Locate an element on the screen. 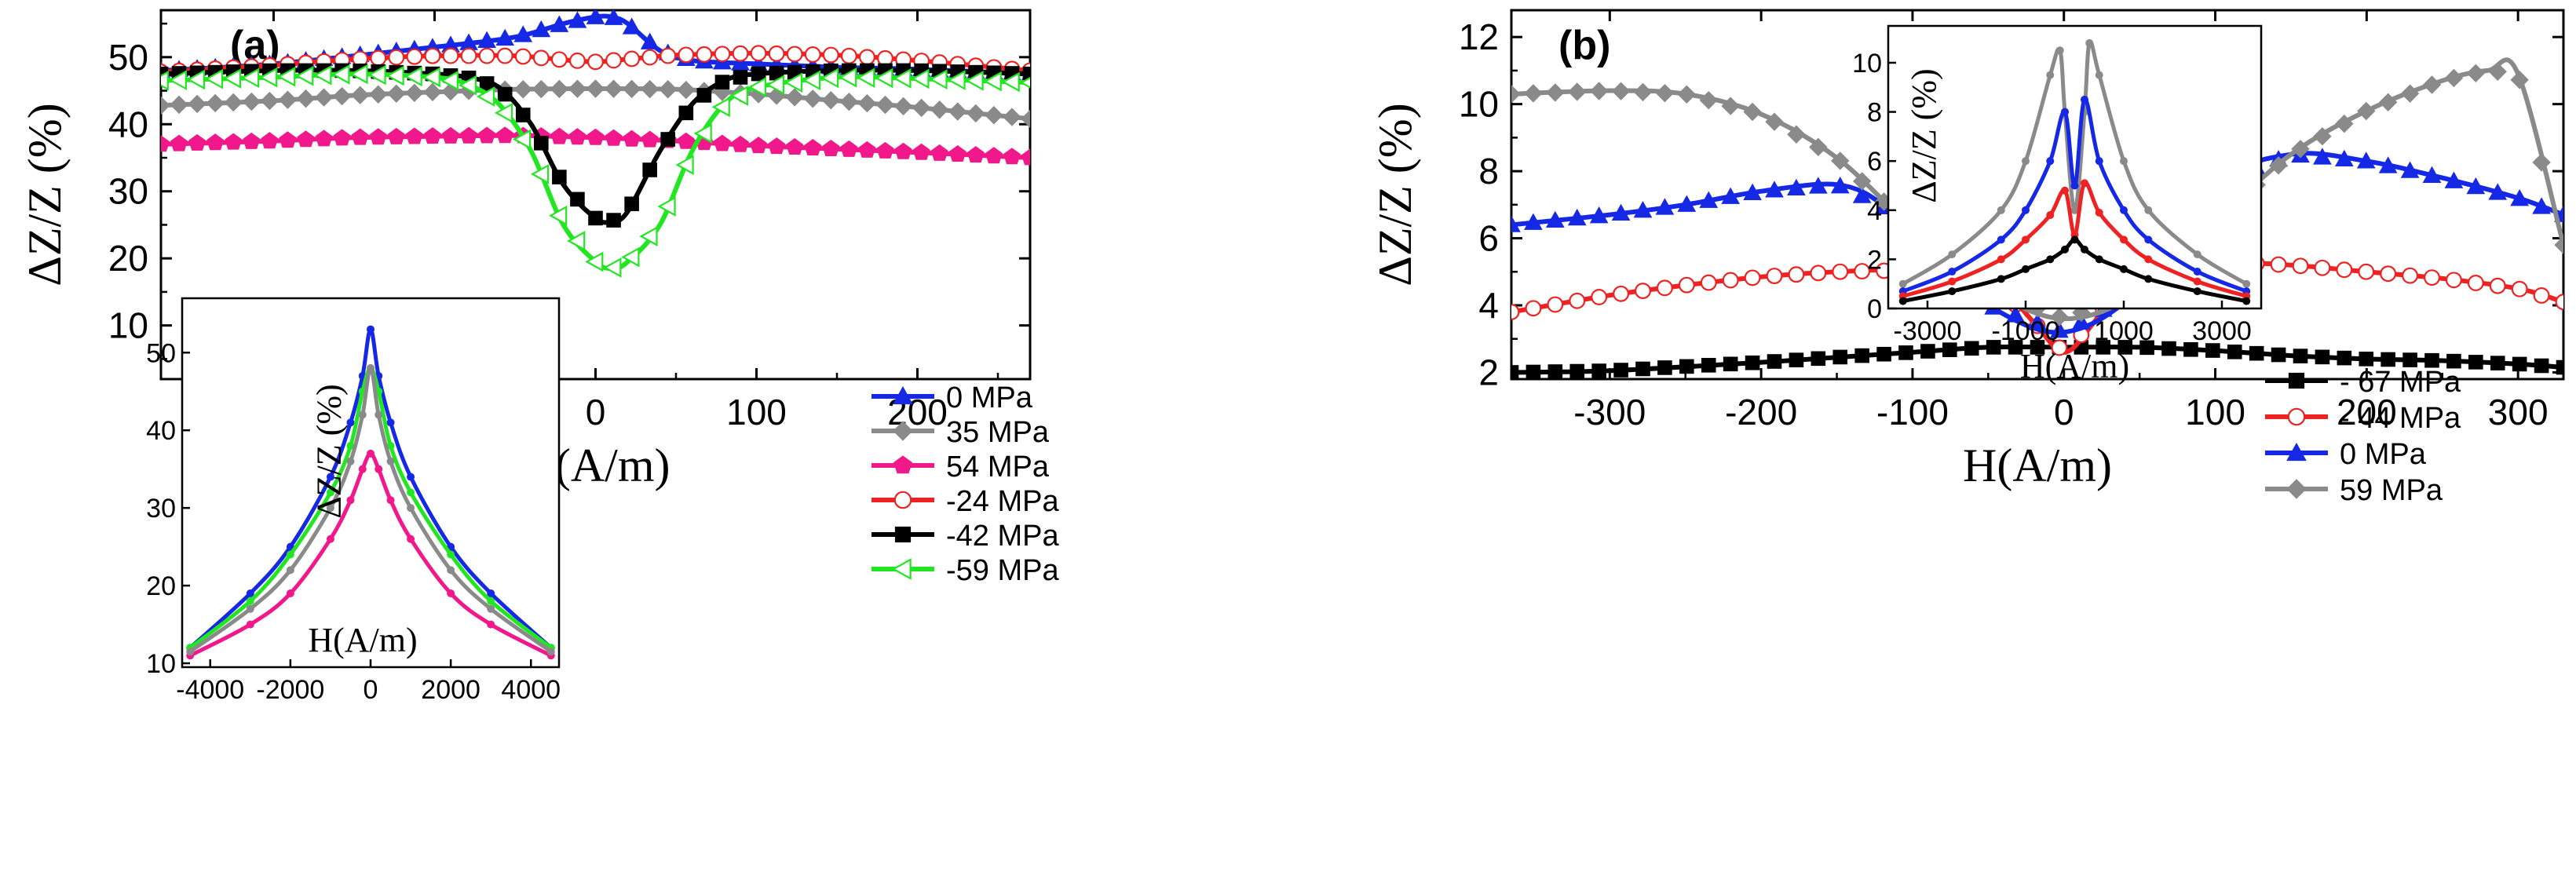  inset-x-tick-label: -3000 is located at coordinates (1928, 331).